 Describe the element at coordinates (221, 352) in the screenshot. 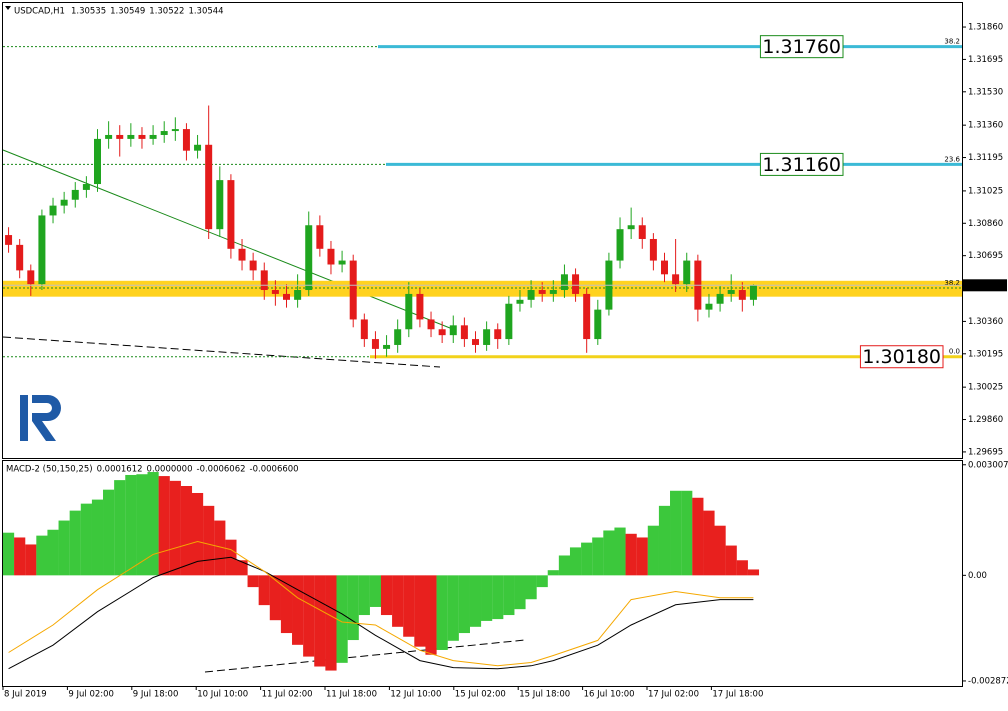

I see `trend-line-dashed` at that location.